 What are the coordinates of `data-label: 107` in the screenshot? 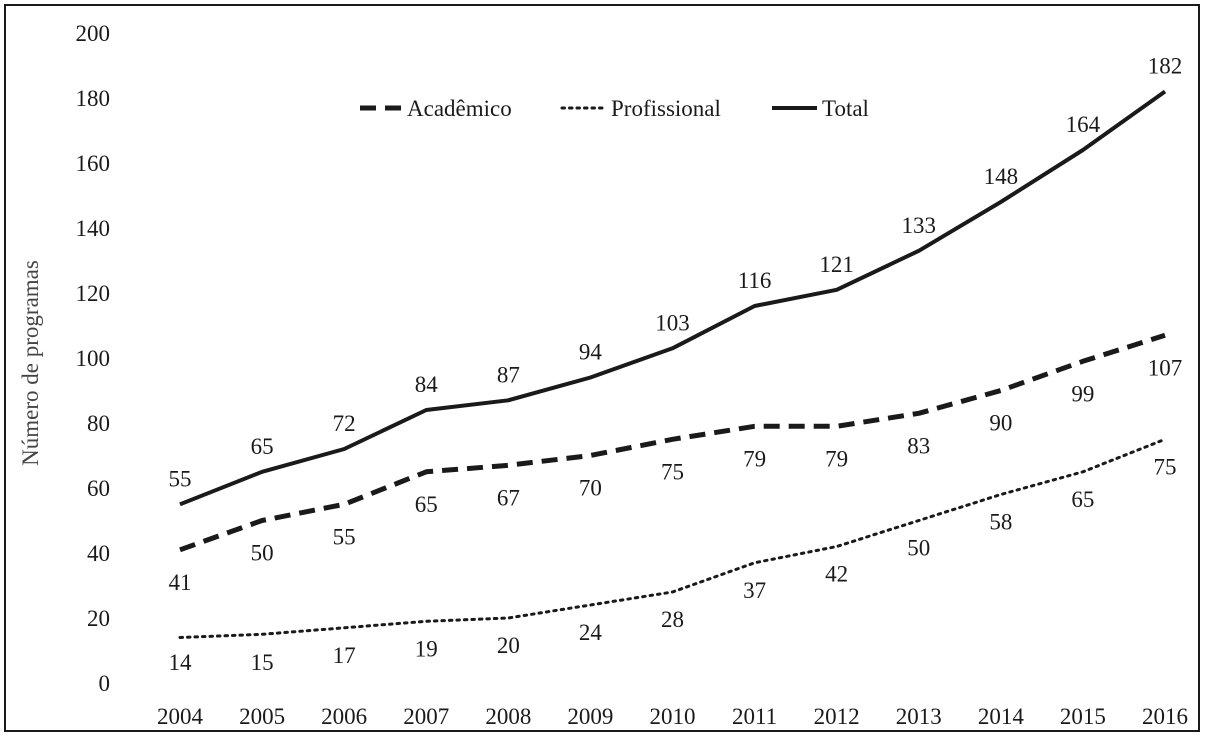 It's located at (1165, 367).